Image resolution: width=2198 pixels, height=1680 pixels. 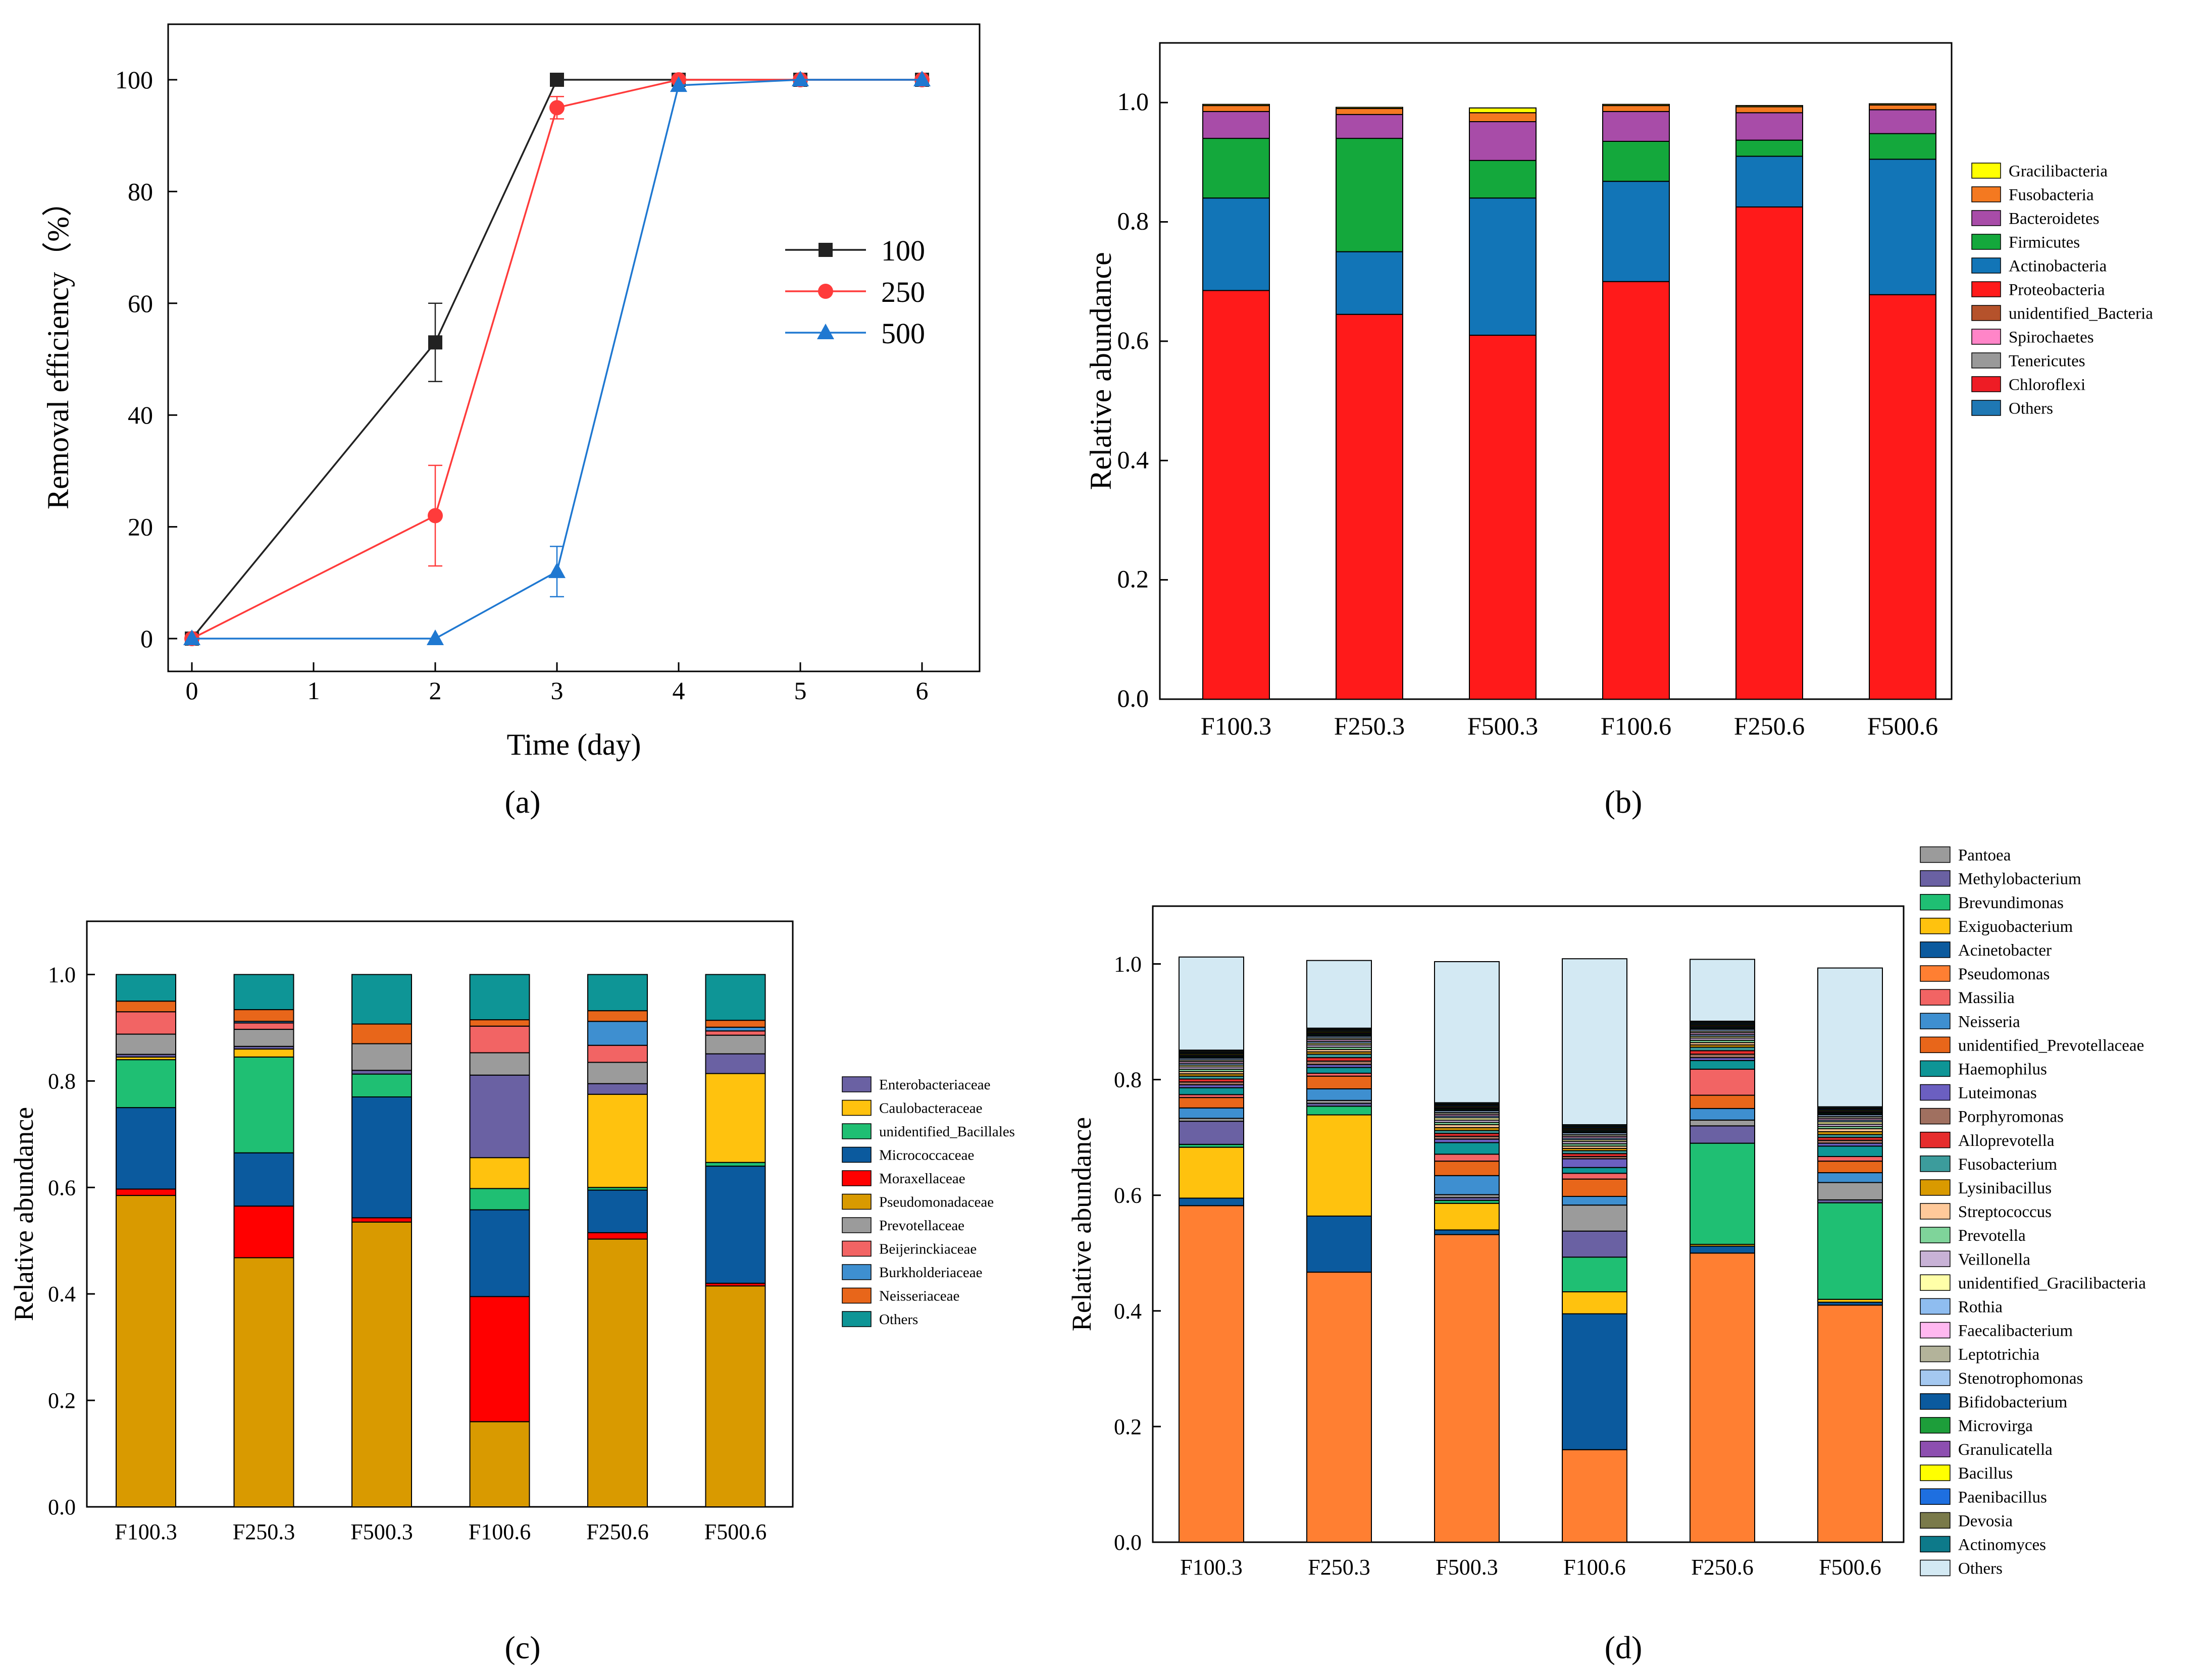 I want to click on legend-label: Prevotellaceae, so click(x=922, y=1226).